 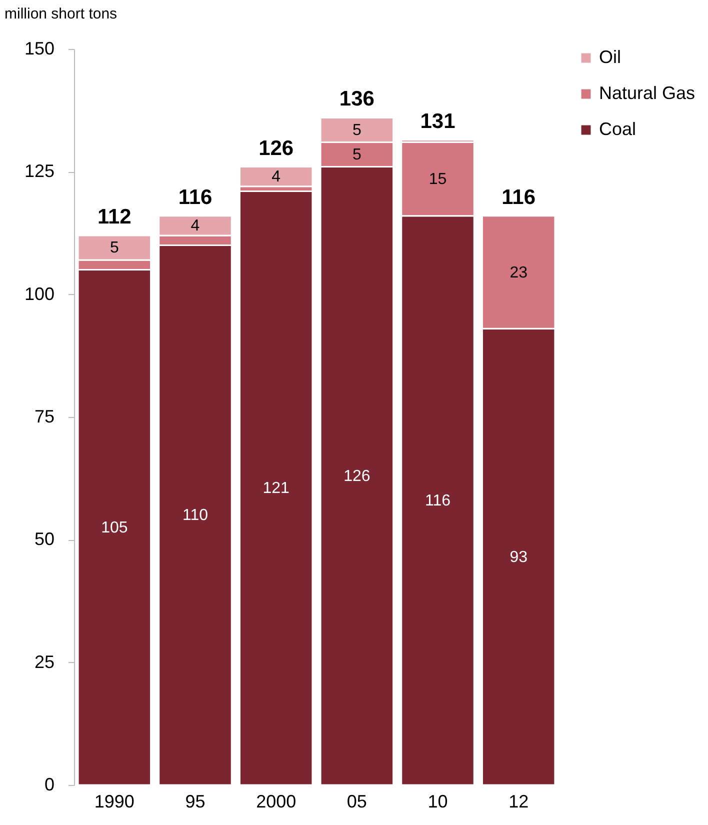 I want to click on data-label: 93, so click(x=519, y=557).